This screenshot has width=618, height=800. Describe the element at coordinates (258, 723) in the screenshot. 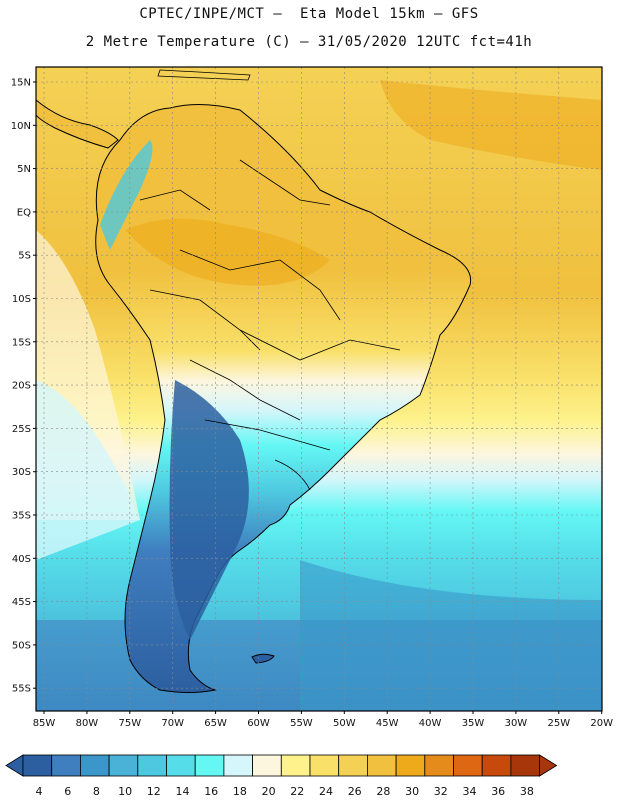

I see `longitude-label: 60W` at that location.